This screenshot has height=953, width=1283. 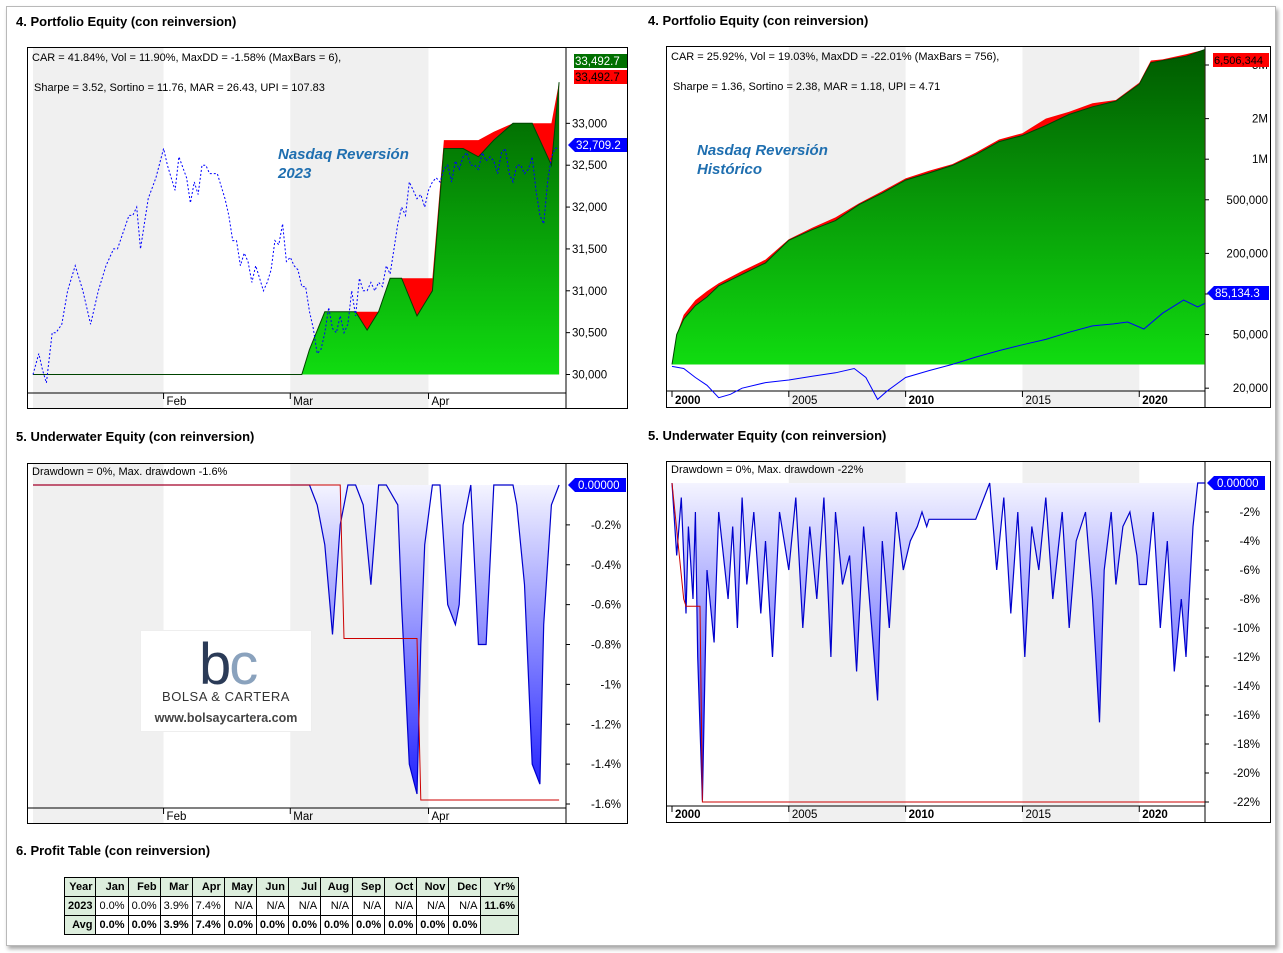 I want to click on profit-cell: Avg, so click(x=80, y=925).